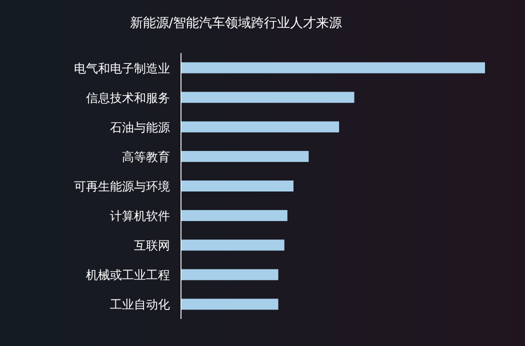 This screenshot has width=525, height=346. I want to click on y-tick-label: 电气和电子制造业, so click(122, 68).